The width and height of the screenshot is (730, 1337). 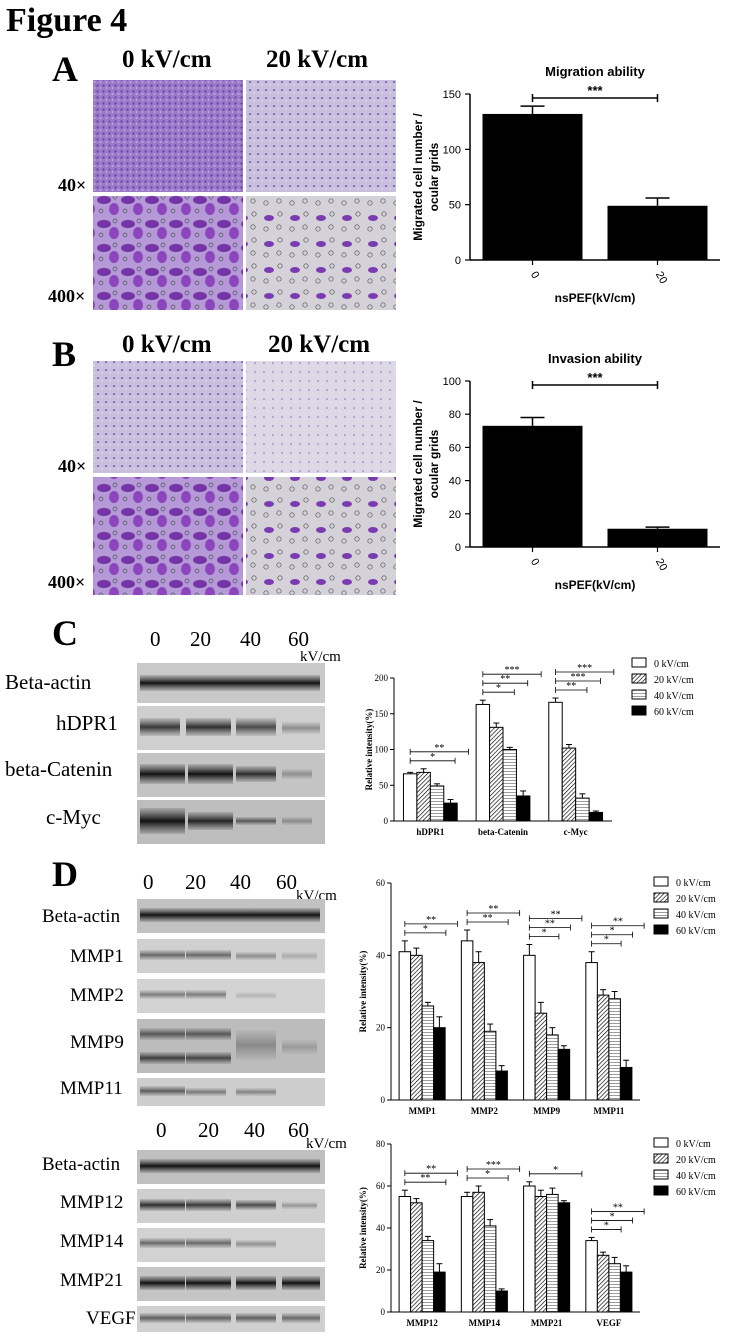 I want to click on wbD1-ylabel: Relative intensity(%), so click(x=363, y=992).